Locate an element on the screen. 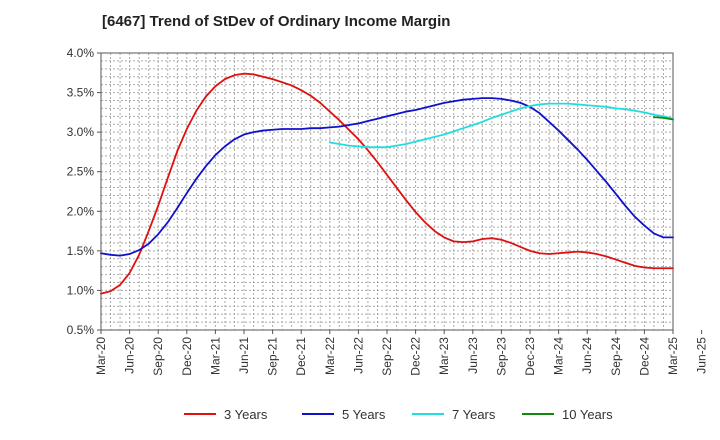  legend-label: 10 Years is located at coordinates (587, 414).